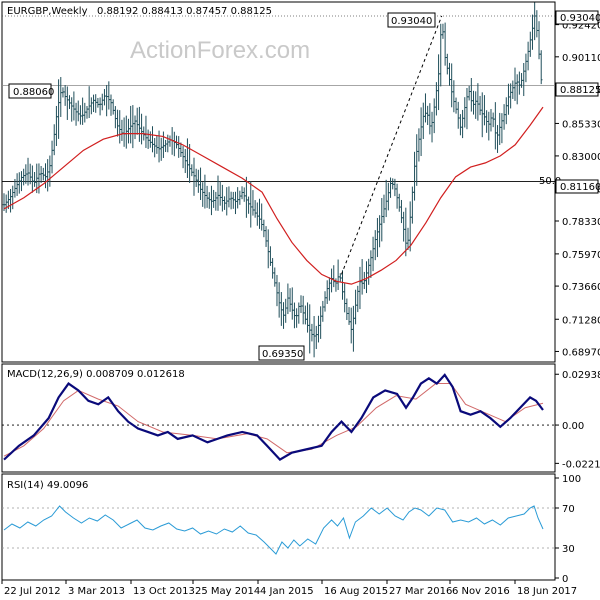  I want to click on prior-high-annotation: 0.88060, so click(31, 91).